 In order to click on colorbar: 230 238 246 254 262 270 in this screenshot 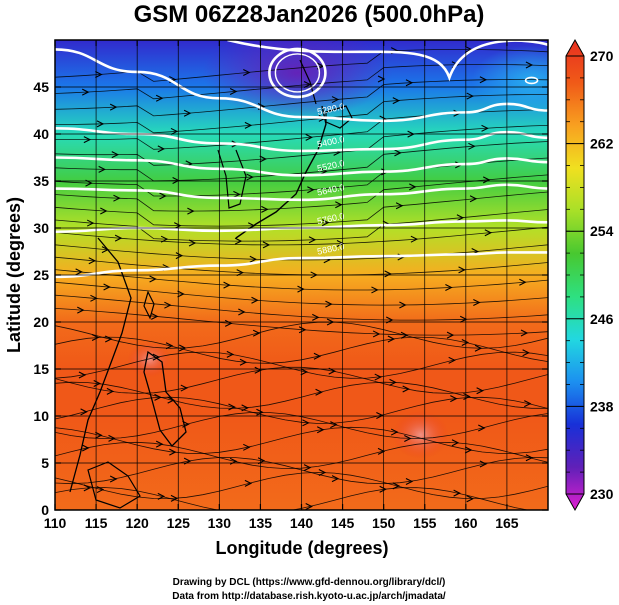, I will do `click(589, 275)`.